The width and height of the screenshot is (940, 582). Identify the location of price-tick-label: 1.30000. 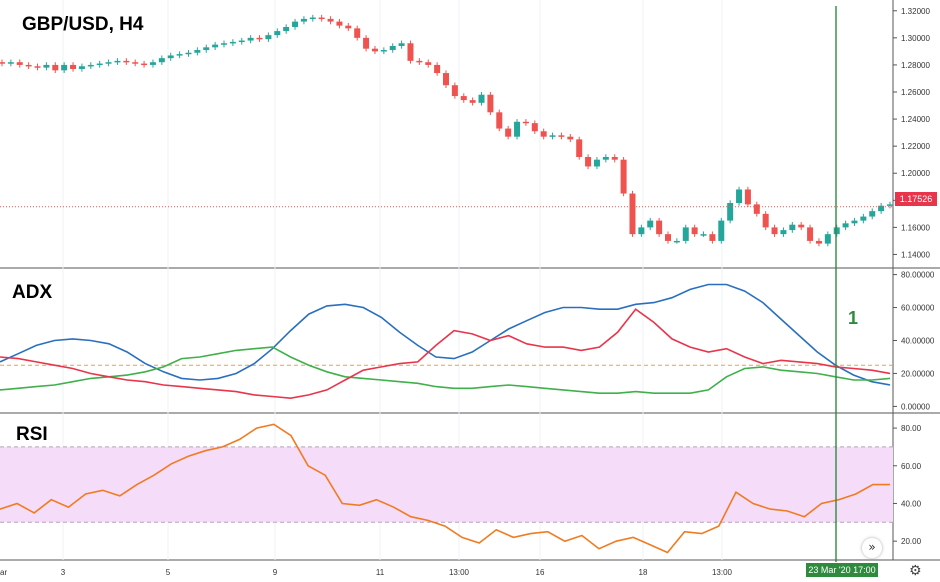
(915, 38).